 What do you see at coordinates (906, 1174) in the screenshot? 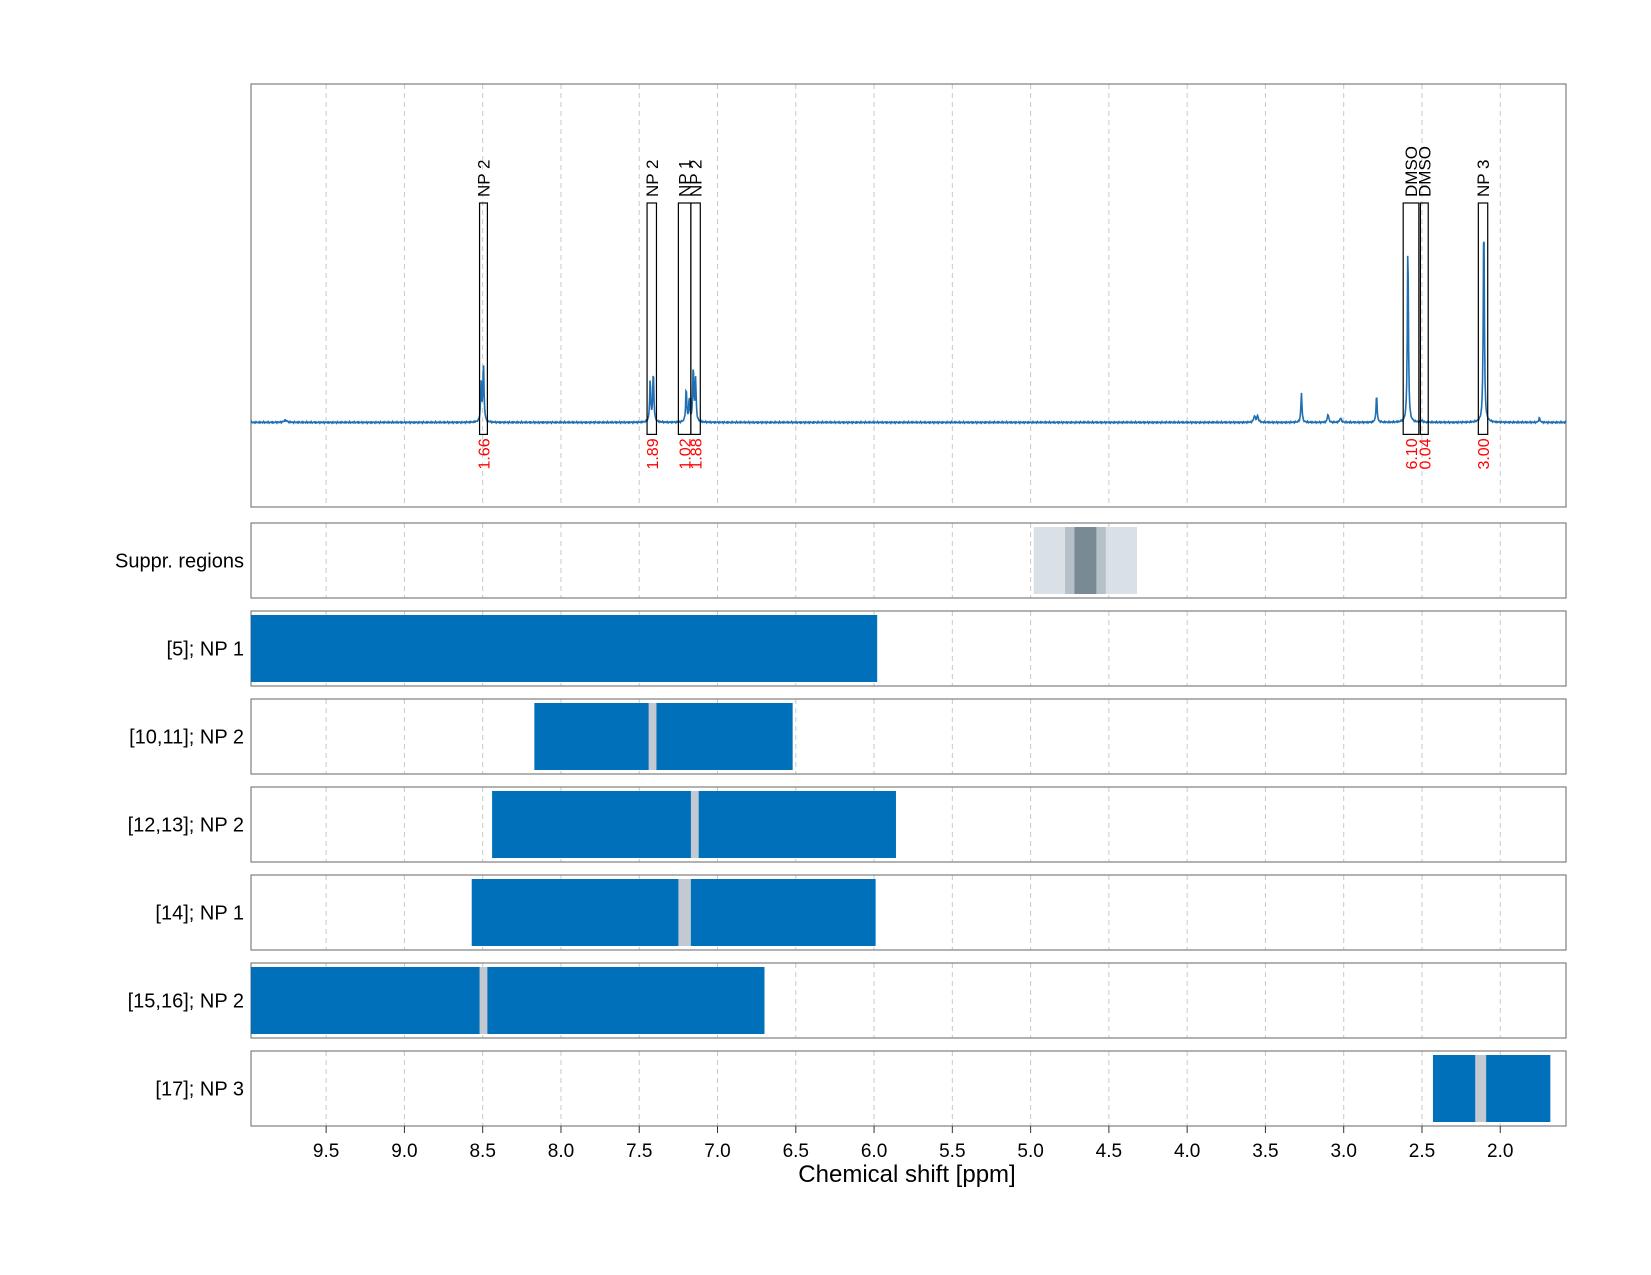
I see `x-axis-label: Chemical shift [ppm]` at bounding box center [906, 1174].